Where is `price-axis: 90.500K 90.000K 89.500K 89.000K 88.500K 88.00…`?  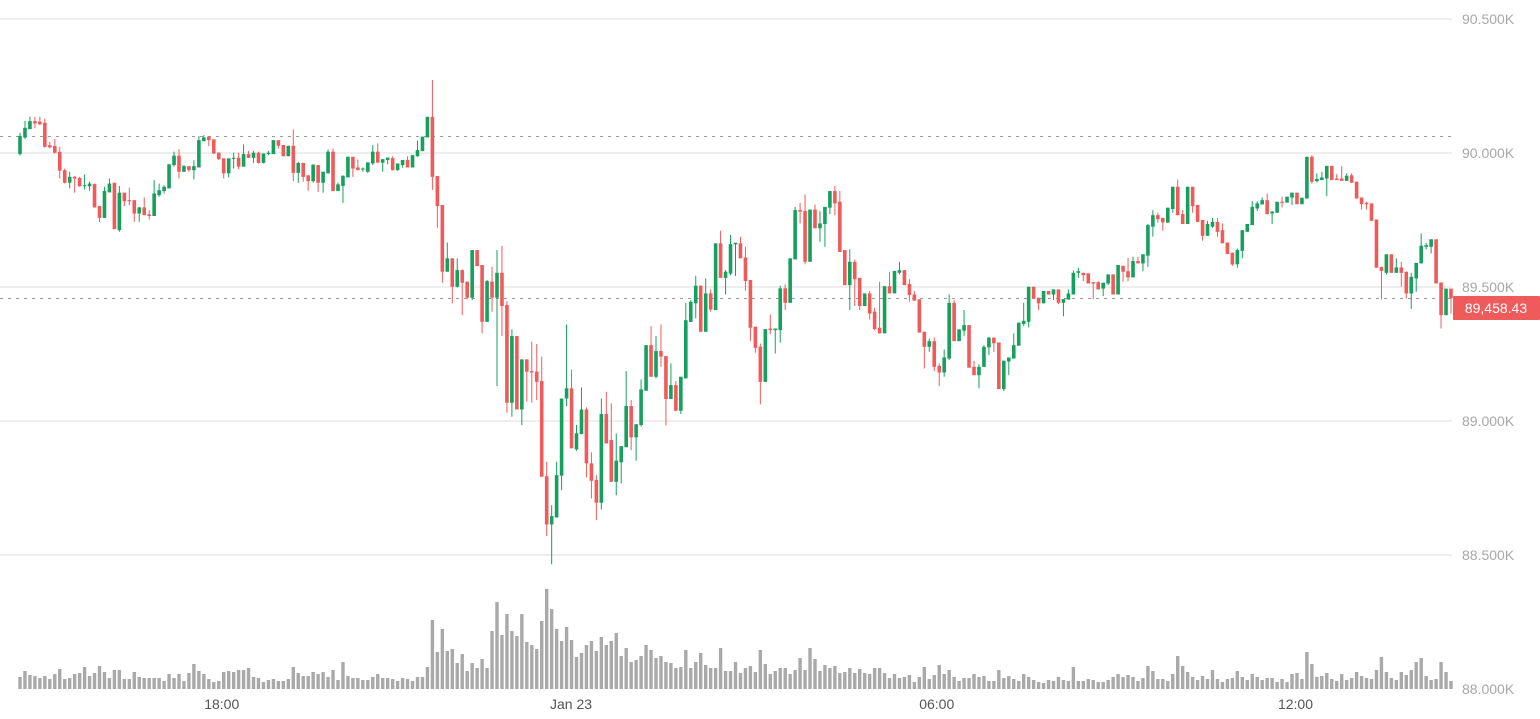 price-axis: 90.500K 90.000K 89.500K 89.000K 88.500K 88.00… is located at coordinates (1488, 354).